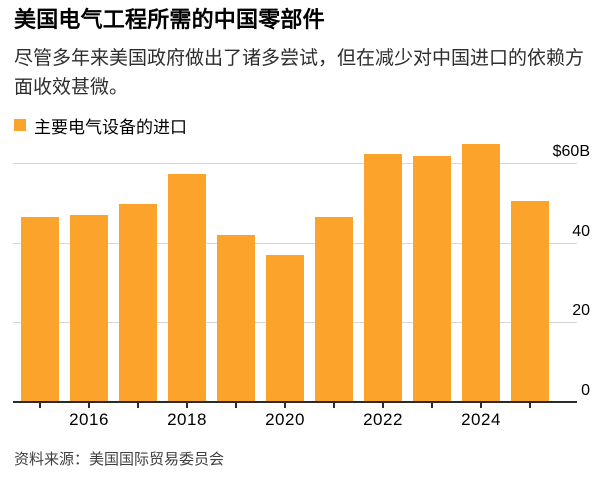  I want to click on legend: 主要电气设备的进口, so click(100, 125).